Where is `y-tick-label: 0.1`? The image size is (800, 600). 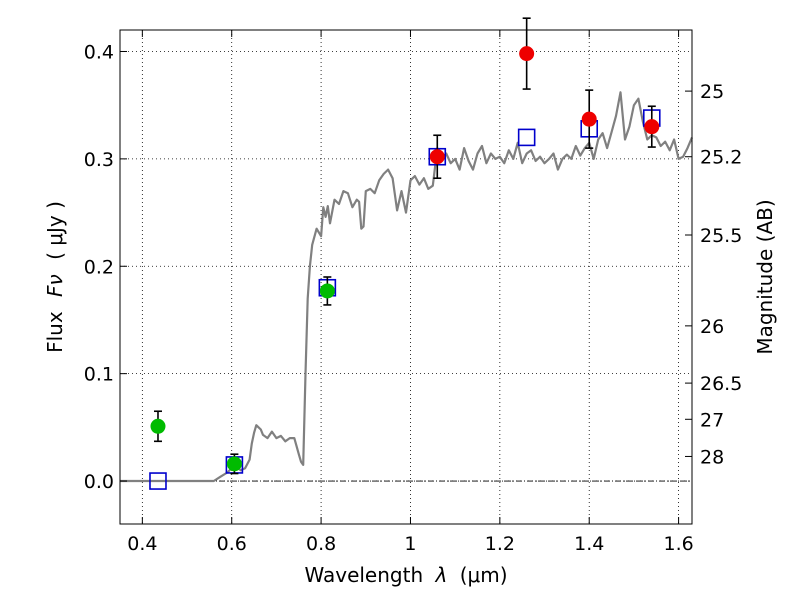 y-tick-label: 0.1 is located at coordinates (99, 375).